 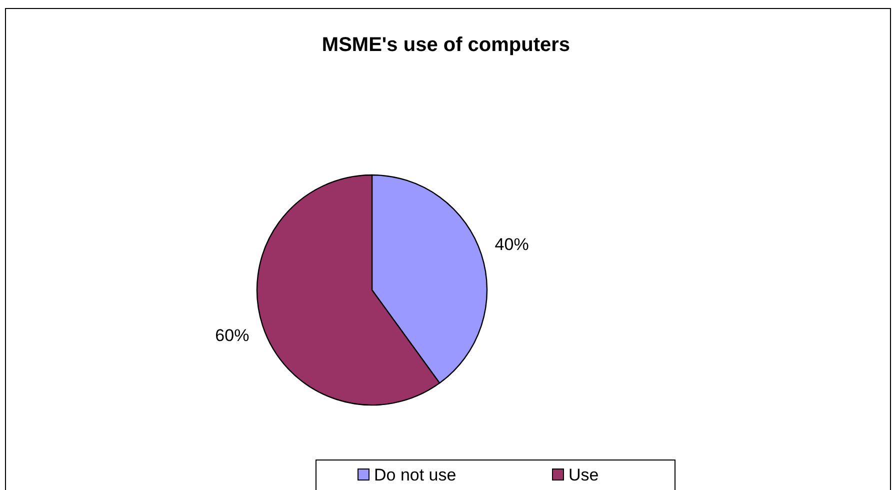 What do you see at coordinates (415, 475) in the screenshot?
I see `legend-label: Do not use` at bounding box center [415, 475].